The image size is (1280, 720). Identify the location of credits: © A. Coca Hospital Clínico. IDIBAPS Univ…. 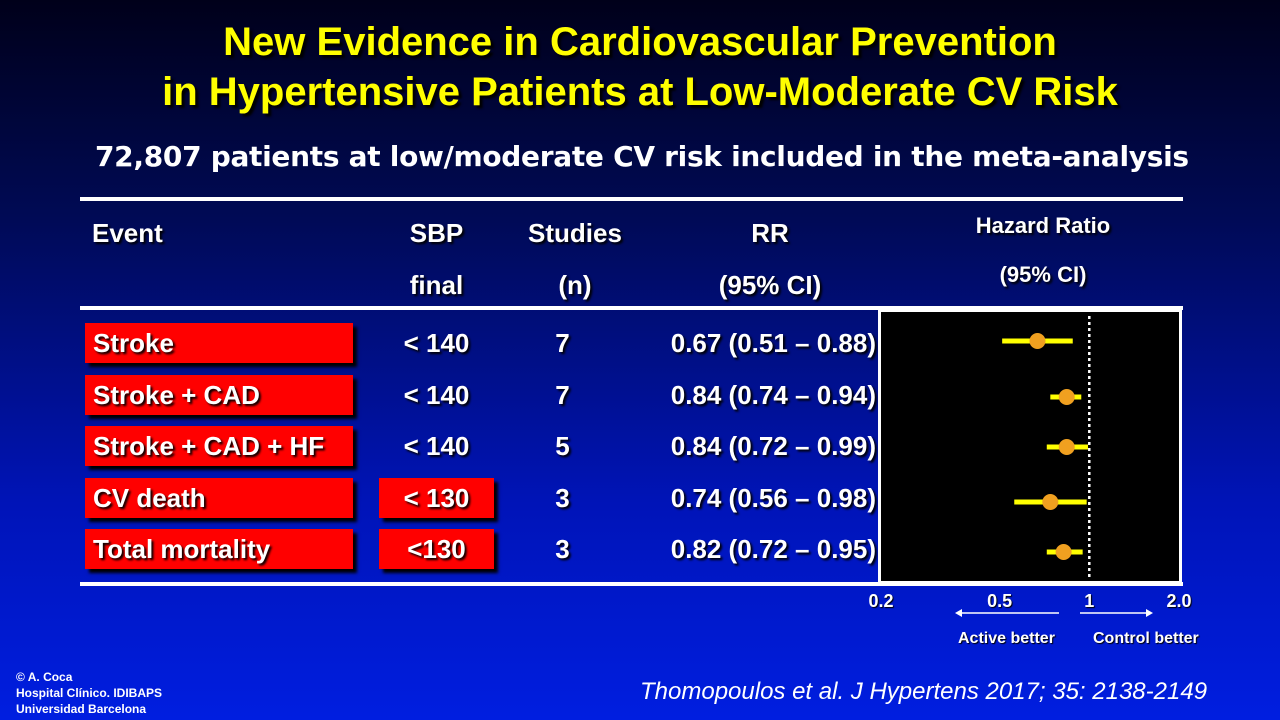
(89, 693).